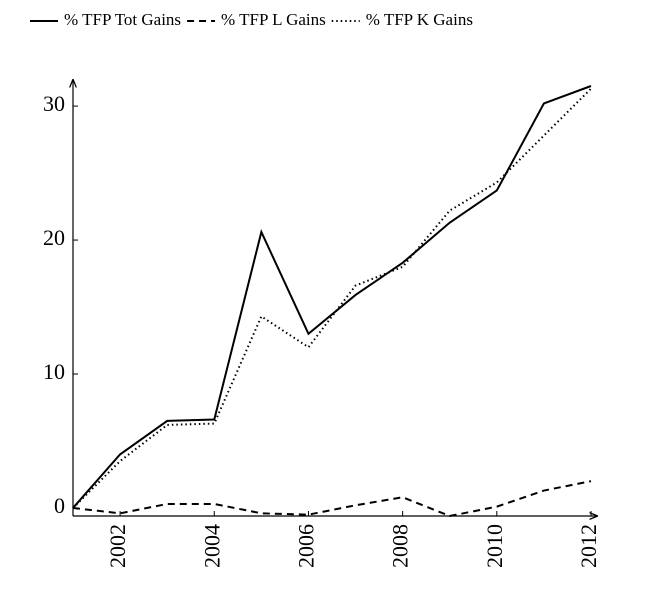 The height and width of the screenshot is (591, 651). What do you see at coordinates (54, 237) in the screenshot?
I see `y-tick-label: 20` at bounding box center [54, 237].